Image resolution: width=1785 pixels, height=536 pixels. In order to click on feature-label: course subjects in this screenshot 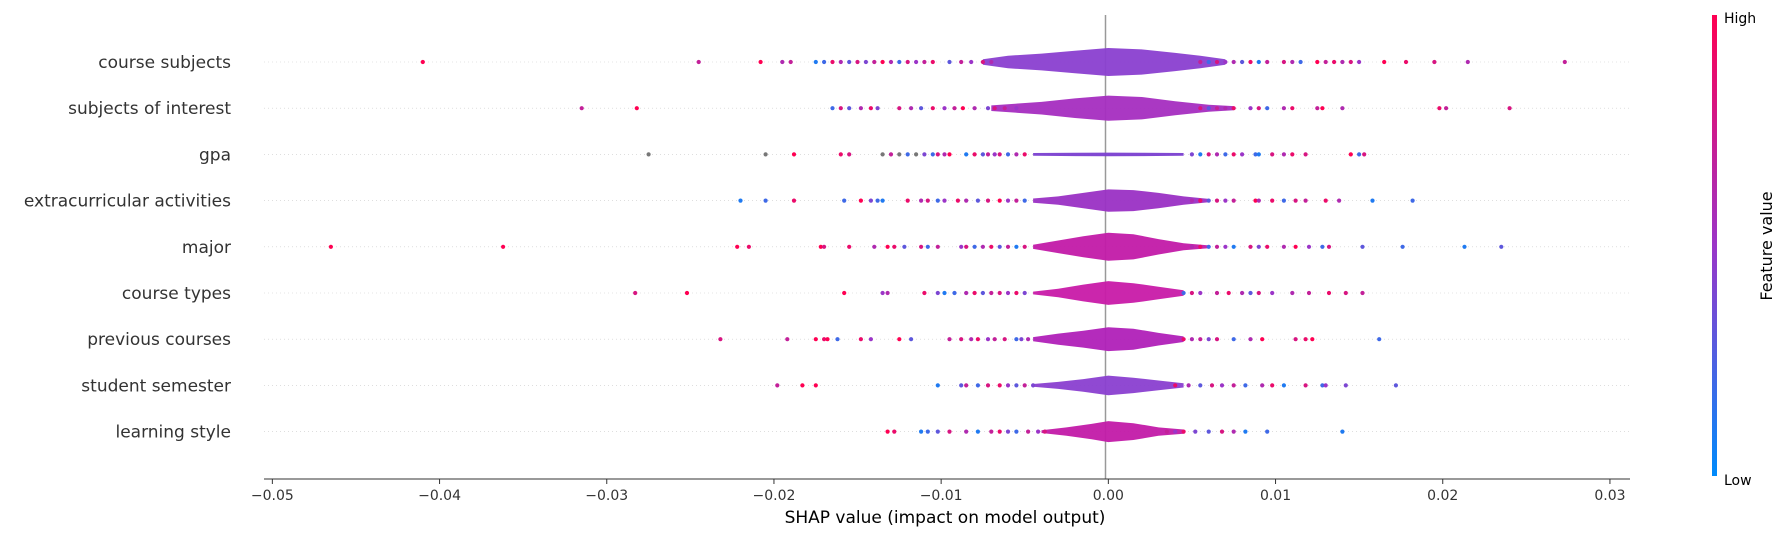, I will do `click(164, 63)`.